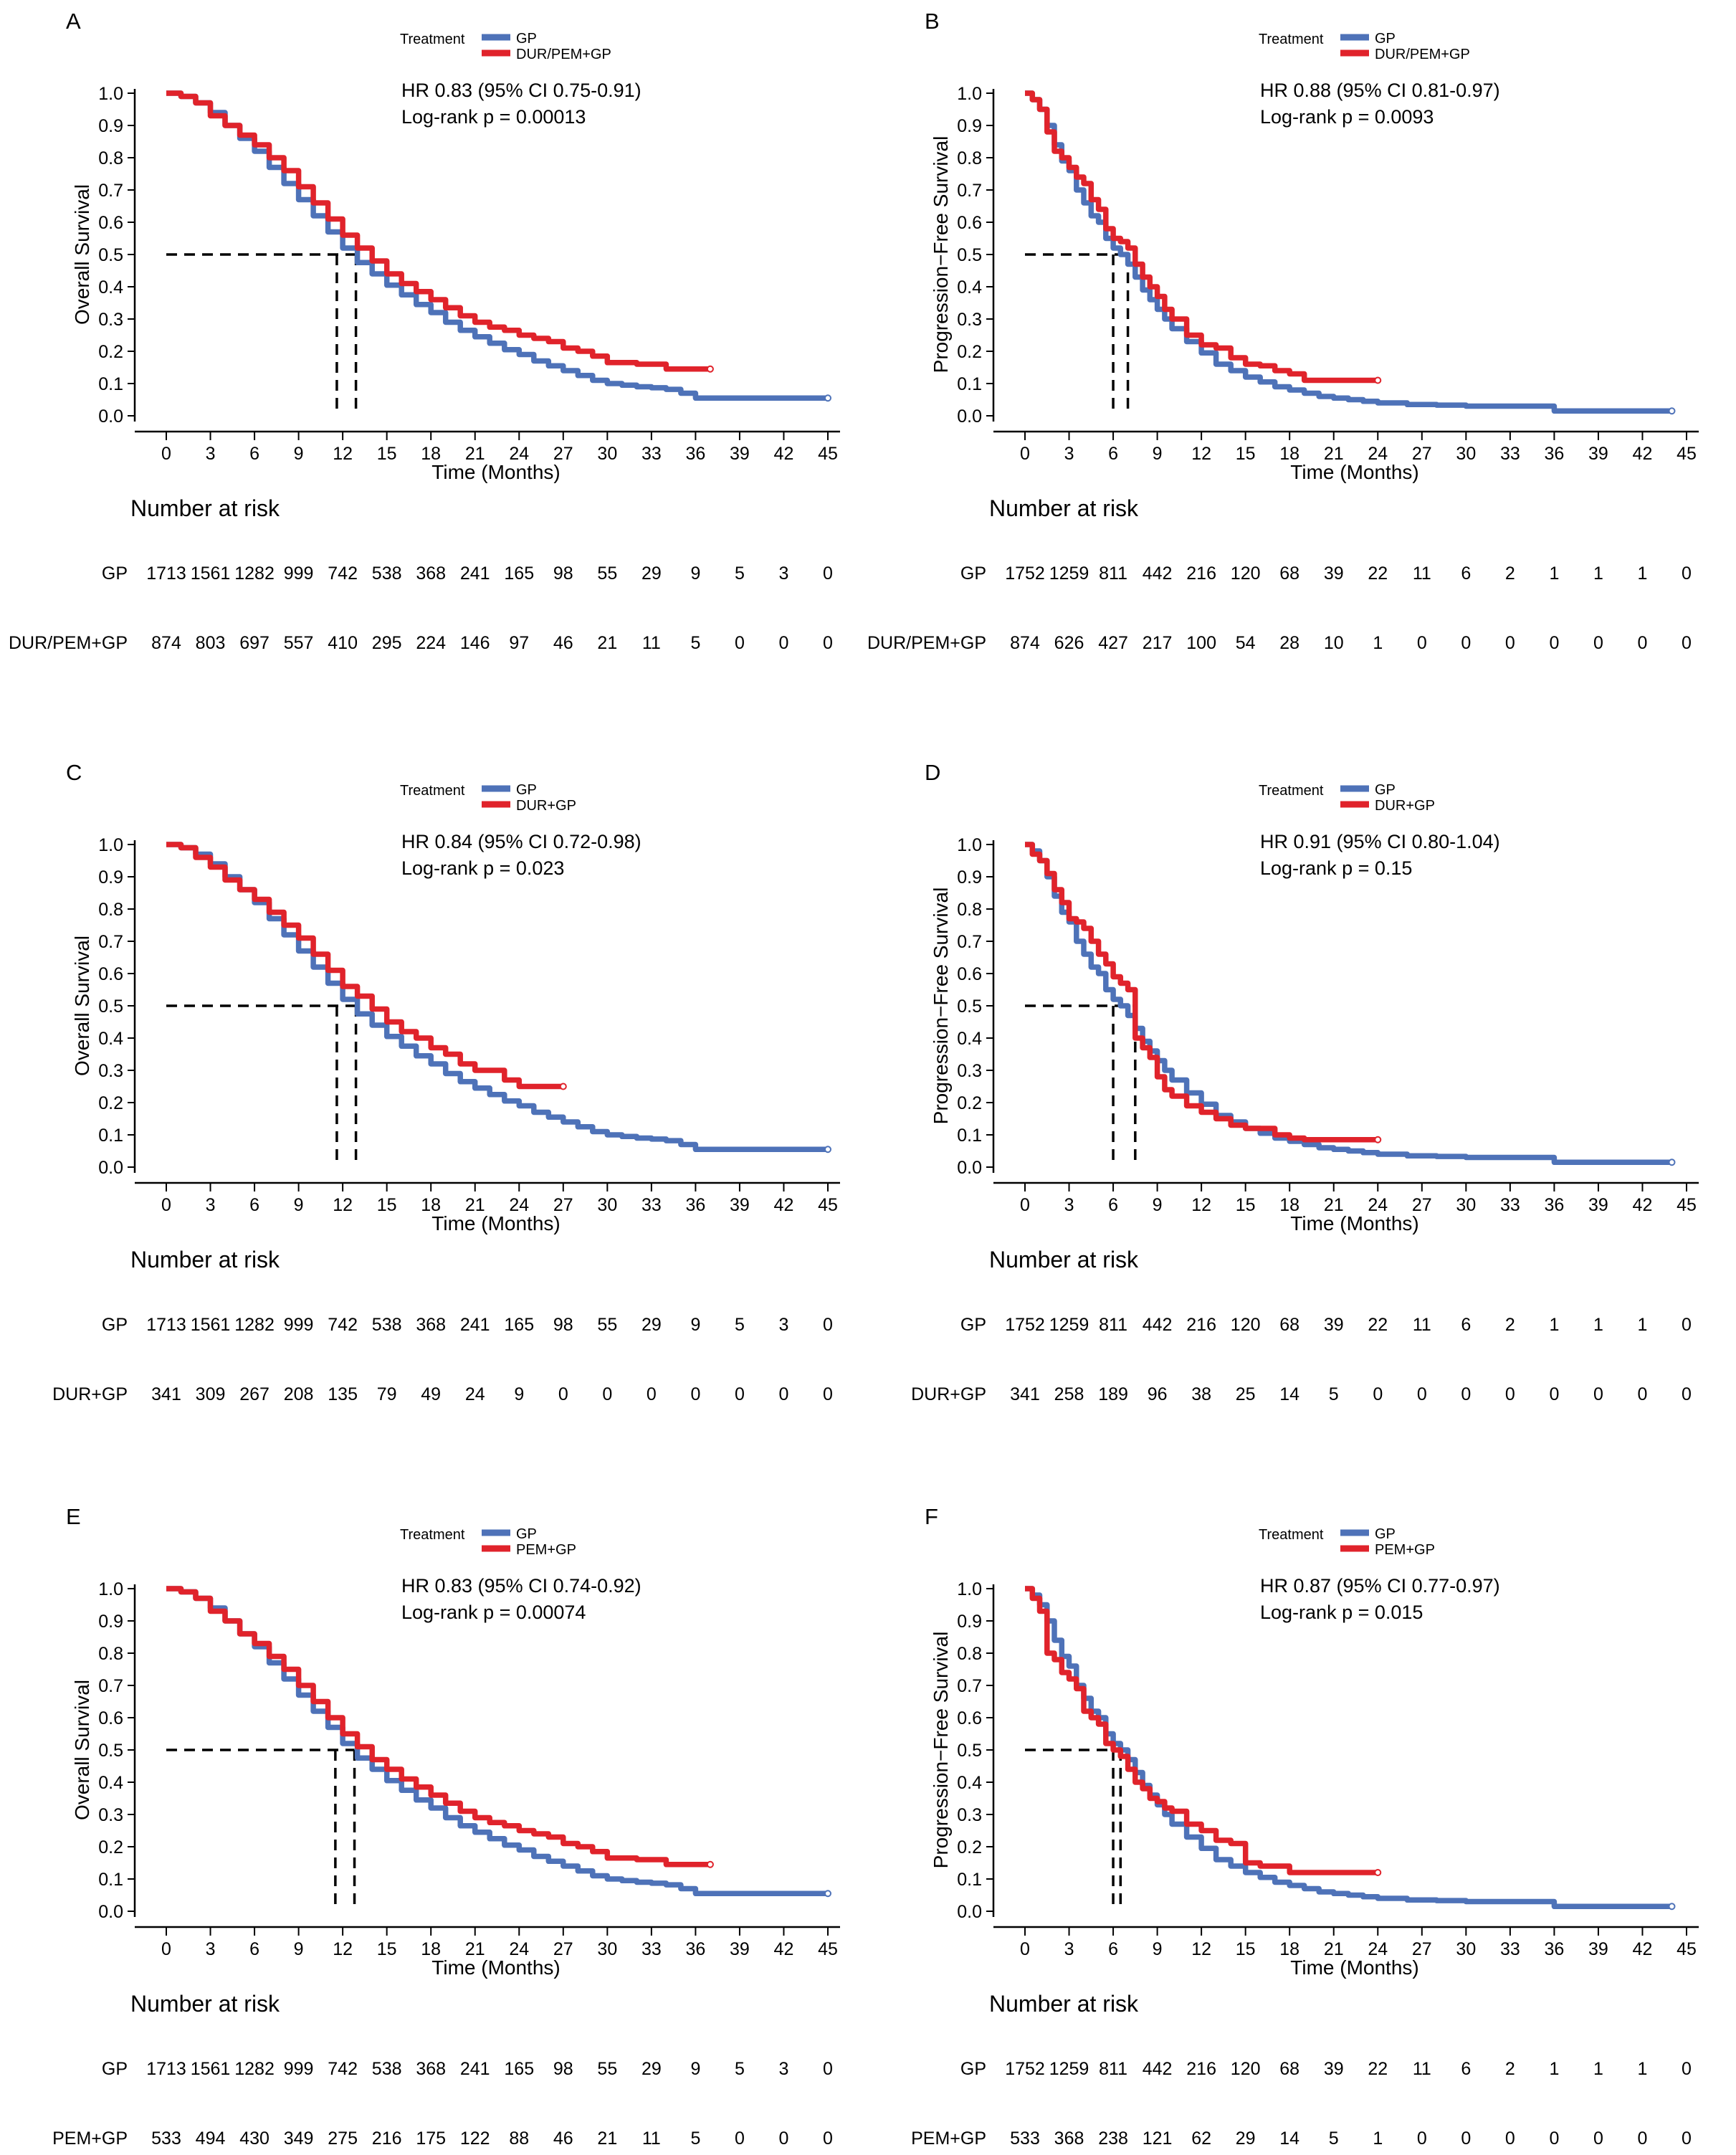  What do you see at coordinates (211, 643) in the screenshot?
I see `risk-count: 803` at bounding box center [211, 643].